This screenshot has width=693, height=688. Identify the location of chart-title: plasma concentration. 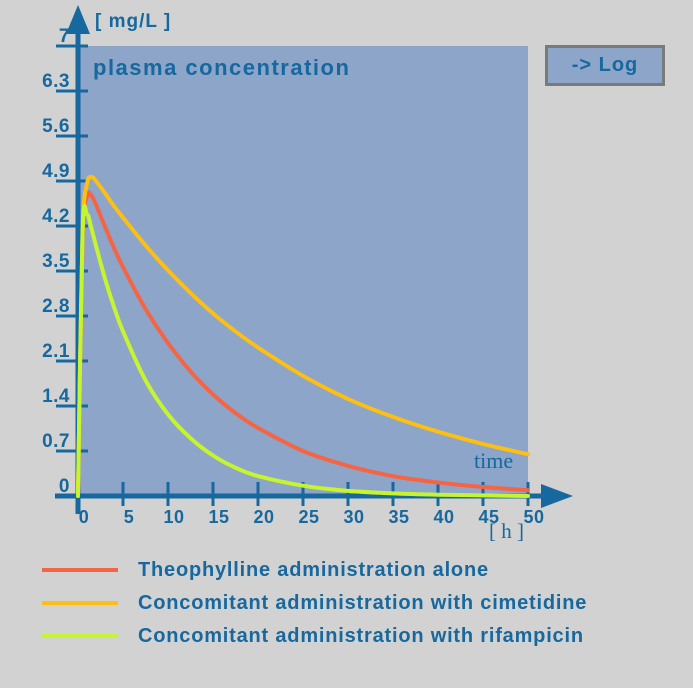
(222, 67).